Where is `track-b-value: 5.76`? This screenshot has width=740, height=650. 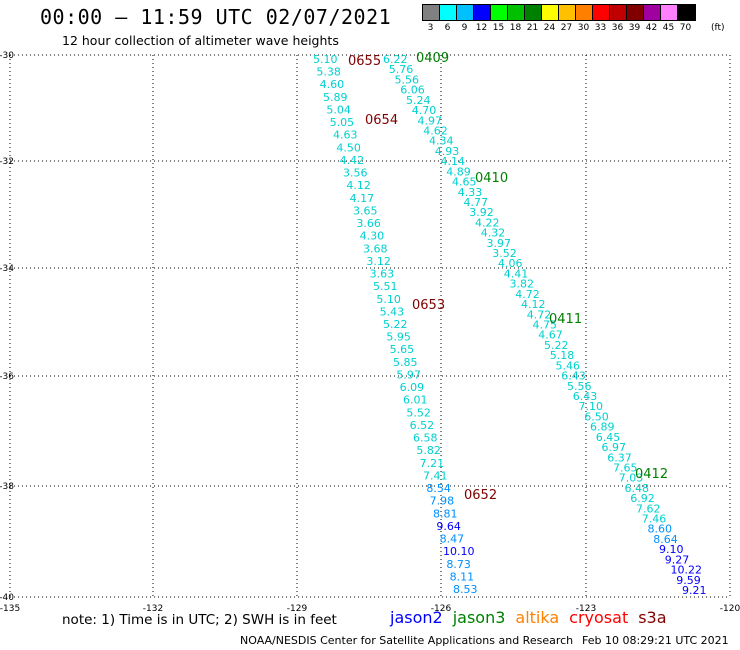 track-b-value: 5.76 is located at coordinates (401, 69).